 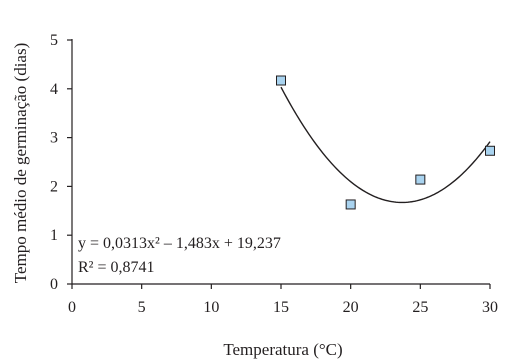 I want to click on y-tick-label: 5, so click(x=54, y=40).